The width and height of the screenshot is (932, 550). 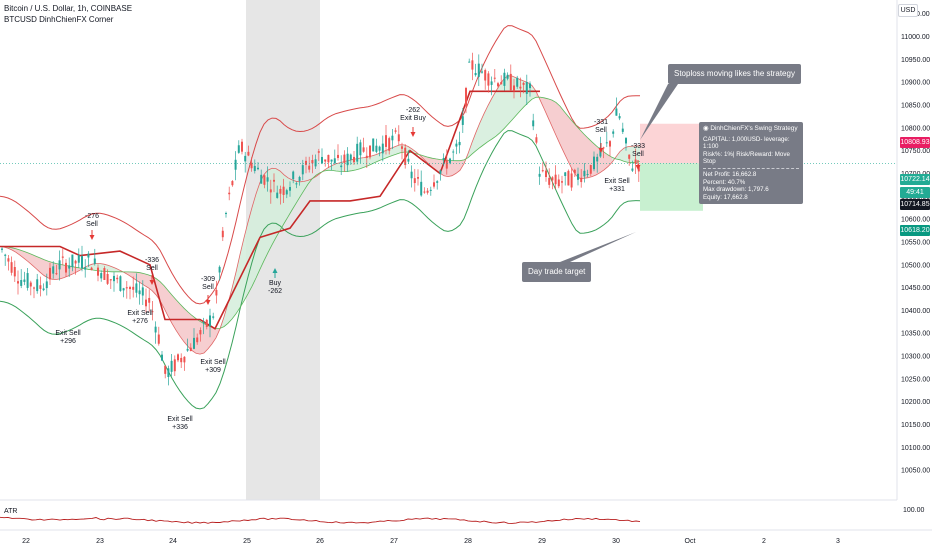 I want to click on price-tick-label: 10800.00, so click(x=915, y=128).